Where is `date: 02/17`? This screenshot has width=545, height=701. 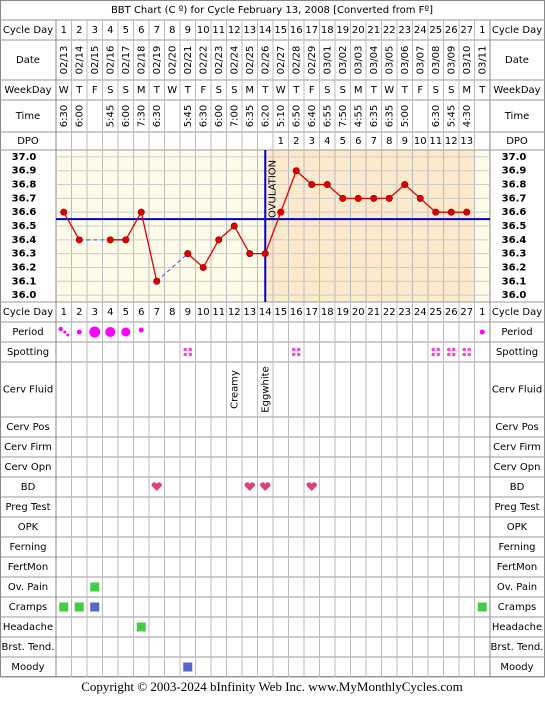 date: 02/17 is located at coordinates (126, 60).